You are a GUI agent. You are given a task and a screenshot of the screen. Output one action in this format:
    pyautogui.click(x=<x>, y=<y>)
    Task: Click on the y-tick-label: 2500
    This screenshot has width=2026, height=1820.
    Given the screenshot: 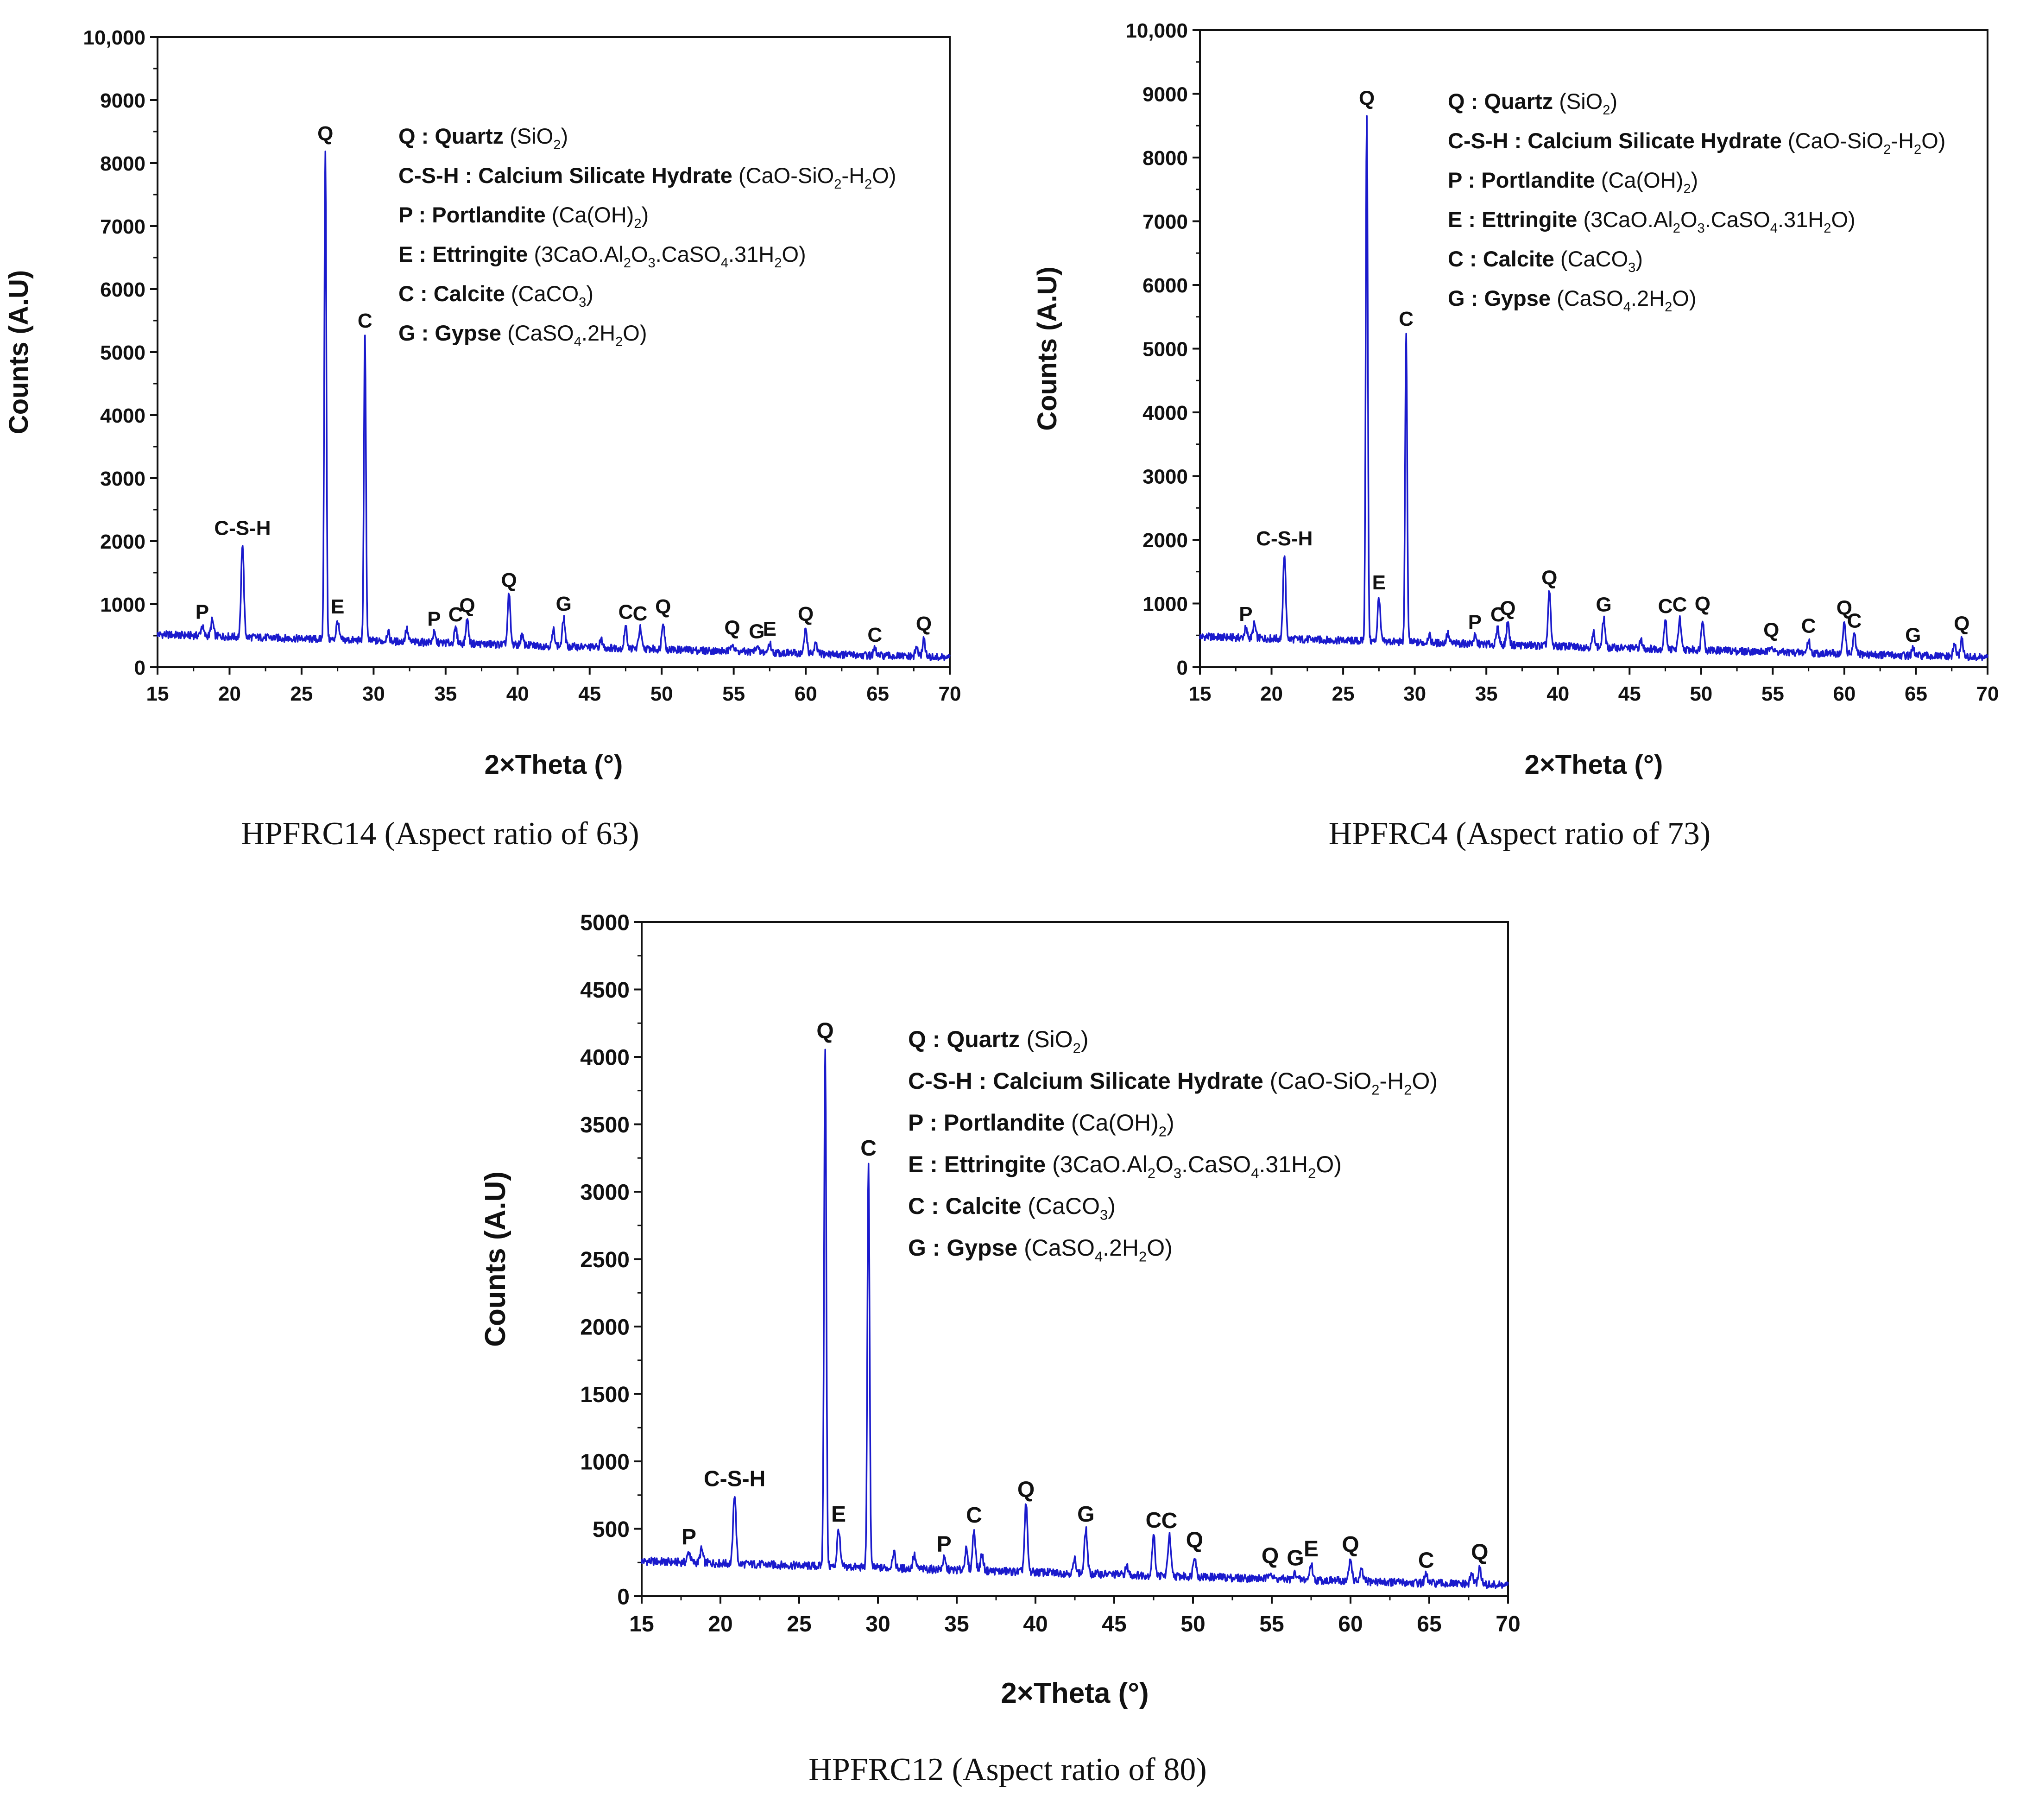 What is the action you would take?
    pyautogui.click(x=605, y=1260)
    